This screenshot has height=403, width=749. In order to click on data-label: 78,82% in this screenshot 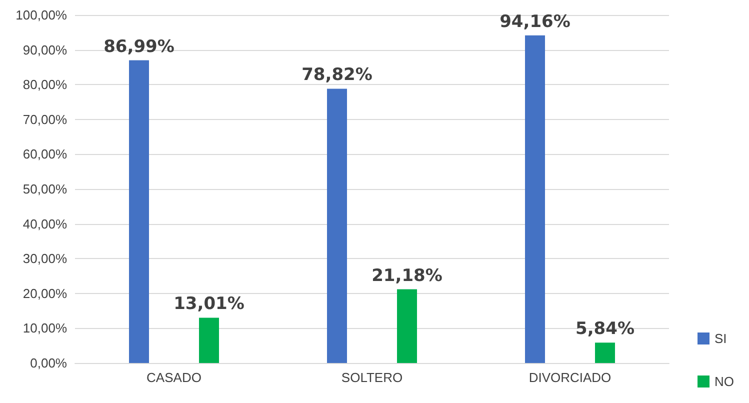, I will do `click(337, 75)`.